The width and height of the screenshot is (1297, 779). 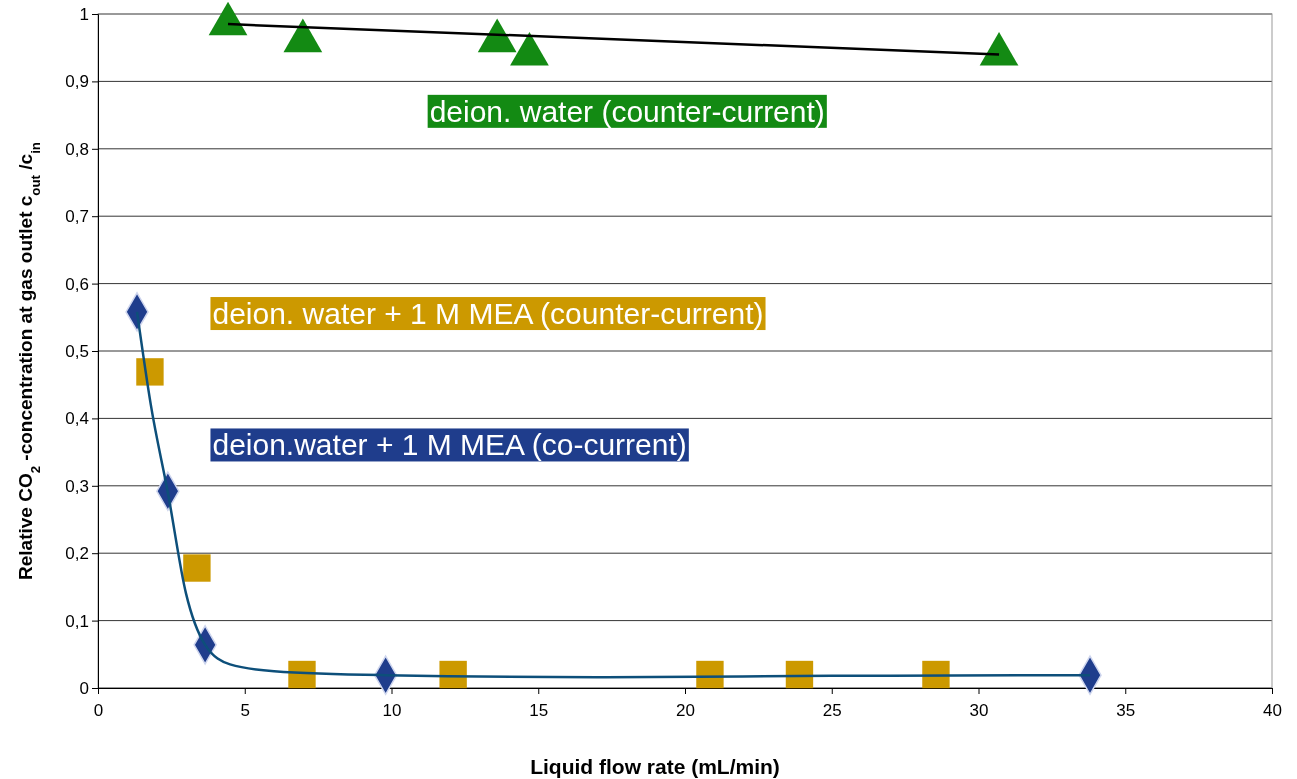 What do you see at coordinates (832, 710) in the screenshot?
I see `x-tick-label: 25` at bounding box center [832, 710].